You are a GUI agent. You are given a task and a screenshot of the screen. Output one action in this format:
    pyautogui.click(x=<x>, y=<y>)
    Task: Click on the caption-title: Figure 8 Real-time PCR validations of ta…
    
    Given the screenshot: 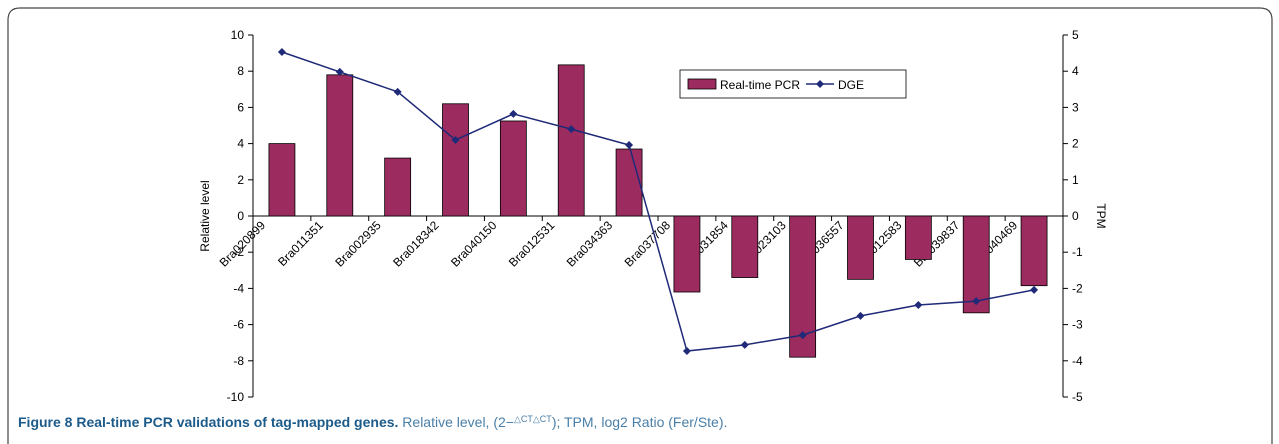 What is the action you would take?
    pyautogui.click(x=208, y=422)
    